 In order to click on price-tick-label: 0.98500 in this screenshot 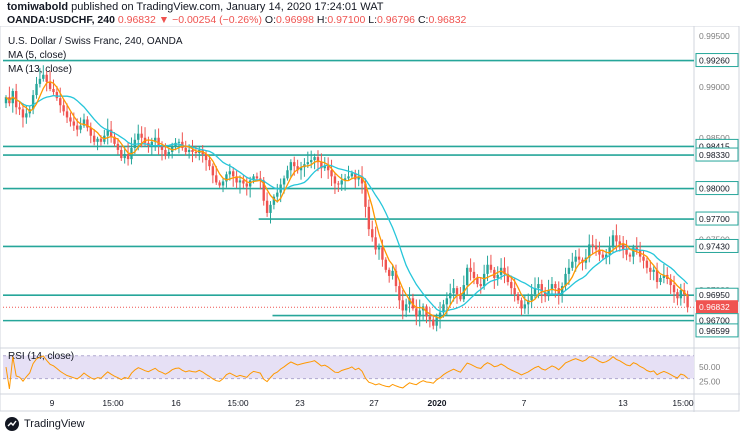, I will do `click(714, 138)`.